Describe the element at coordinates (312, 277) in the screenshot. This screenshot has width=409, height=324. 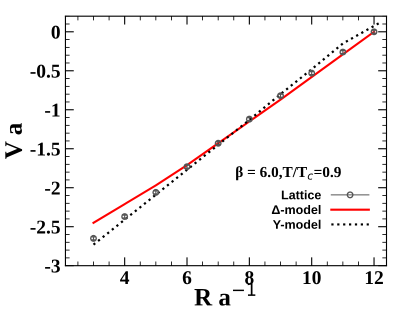
I see `x-tick-label: 10` at that location.